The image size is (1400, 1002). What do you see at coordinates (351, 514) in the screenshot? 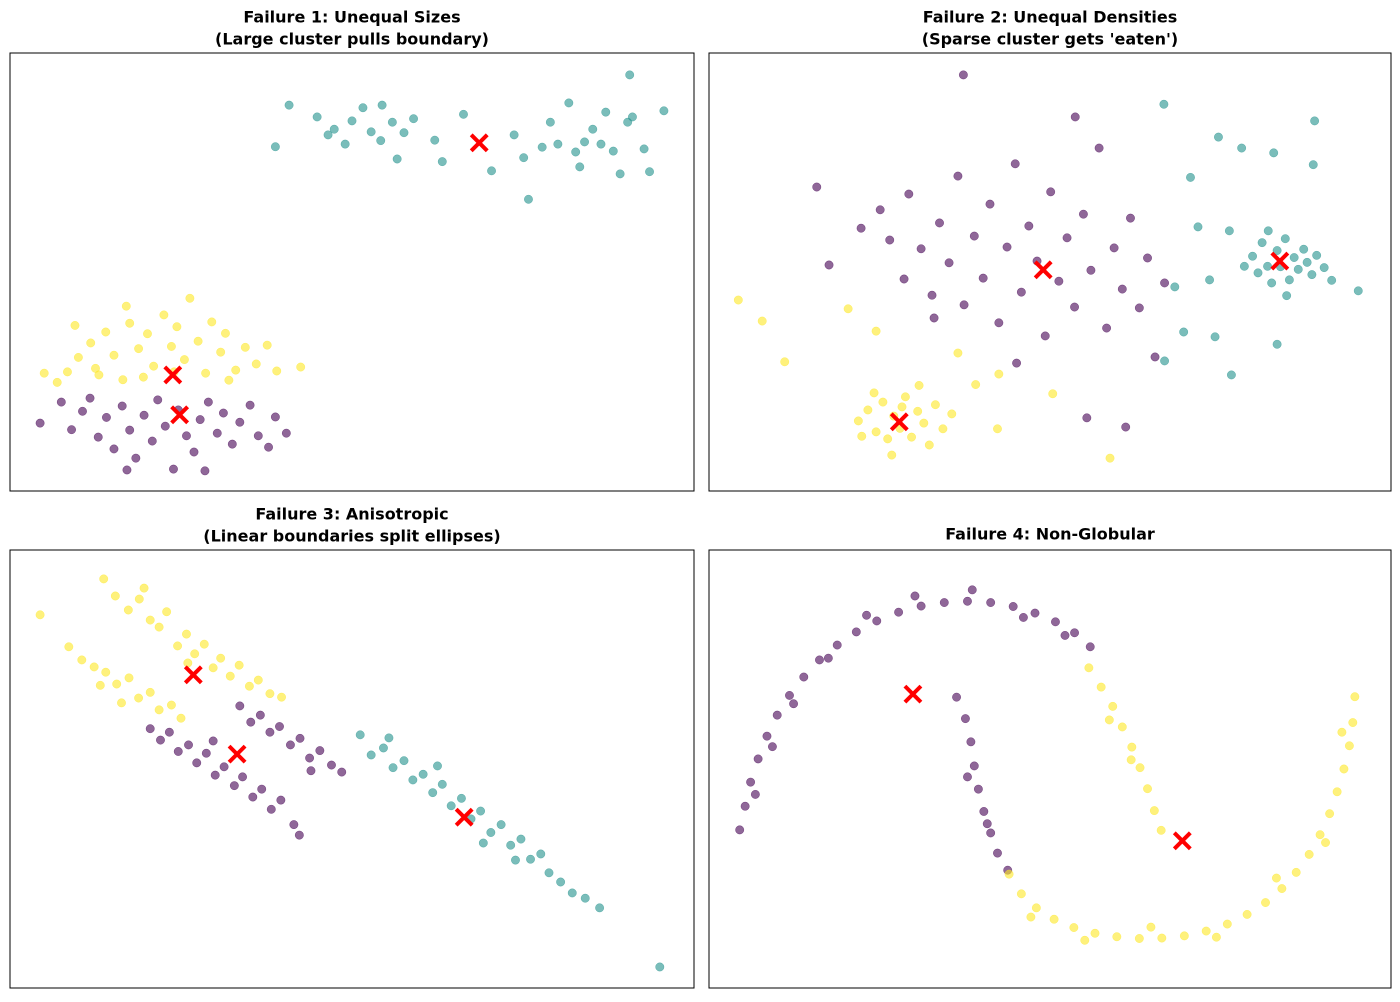
I see `chart-title: Failure 3: Anisotropic` at bounding box center [351, 514].